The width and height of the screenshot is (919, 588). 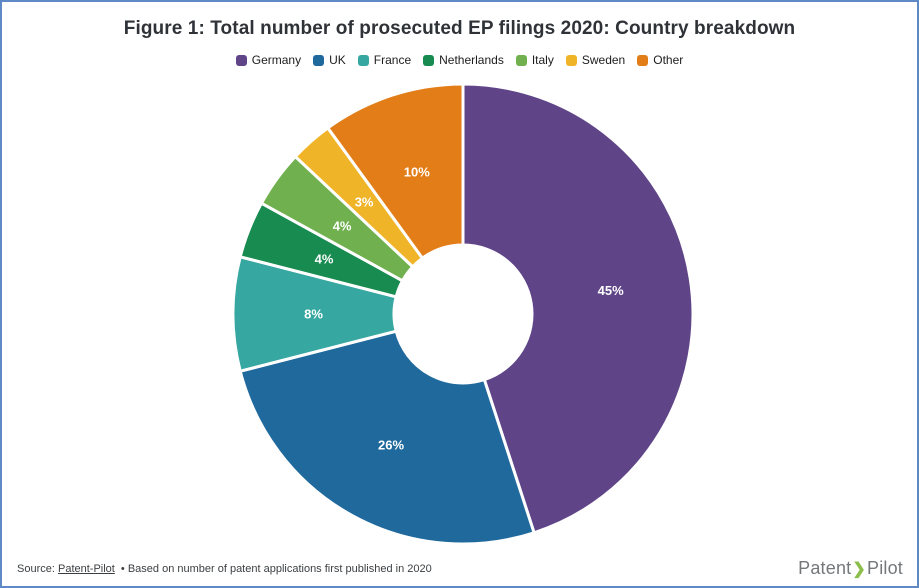 I want to click on pie-slice-uk, so click(x=387, y=437).